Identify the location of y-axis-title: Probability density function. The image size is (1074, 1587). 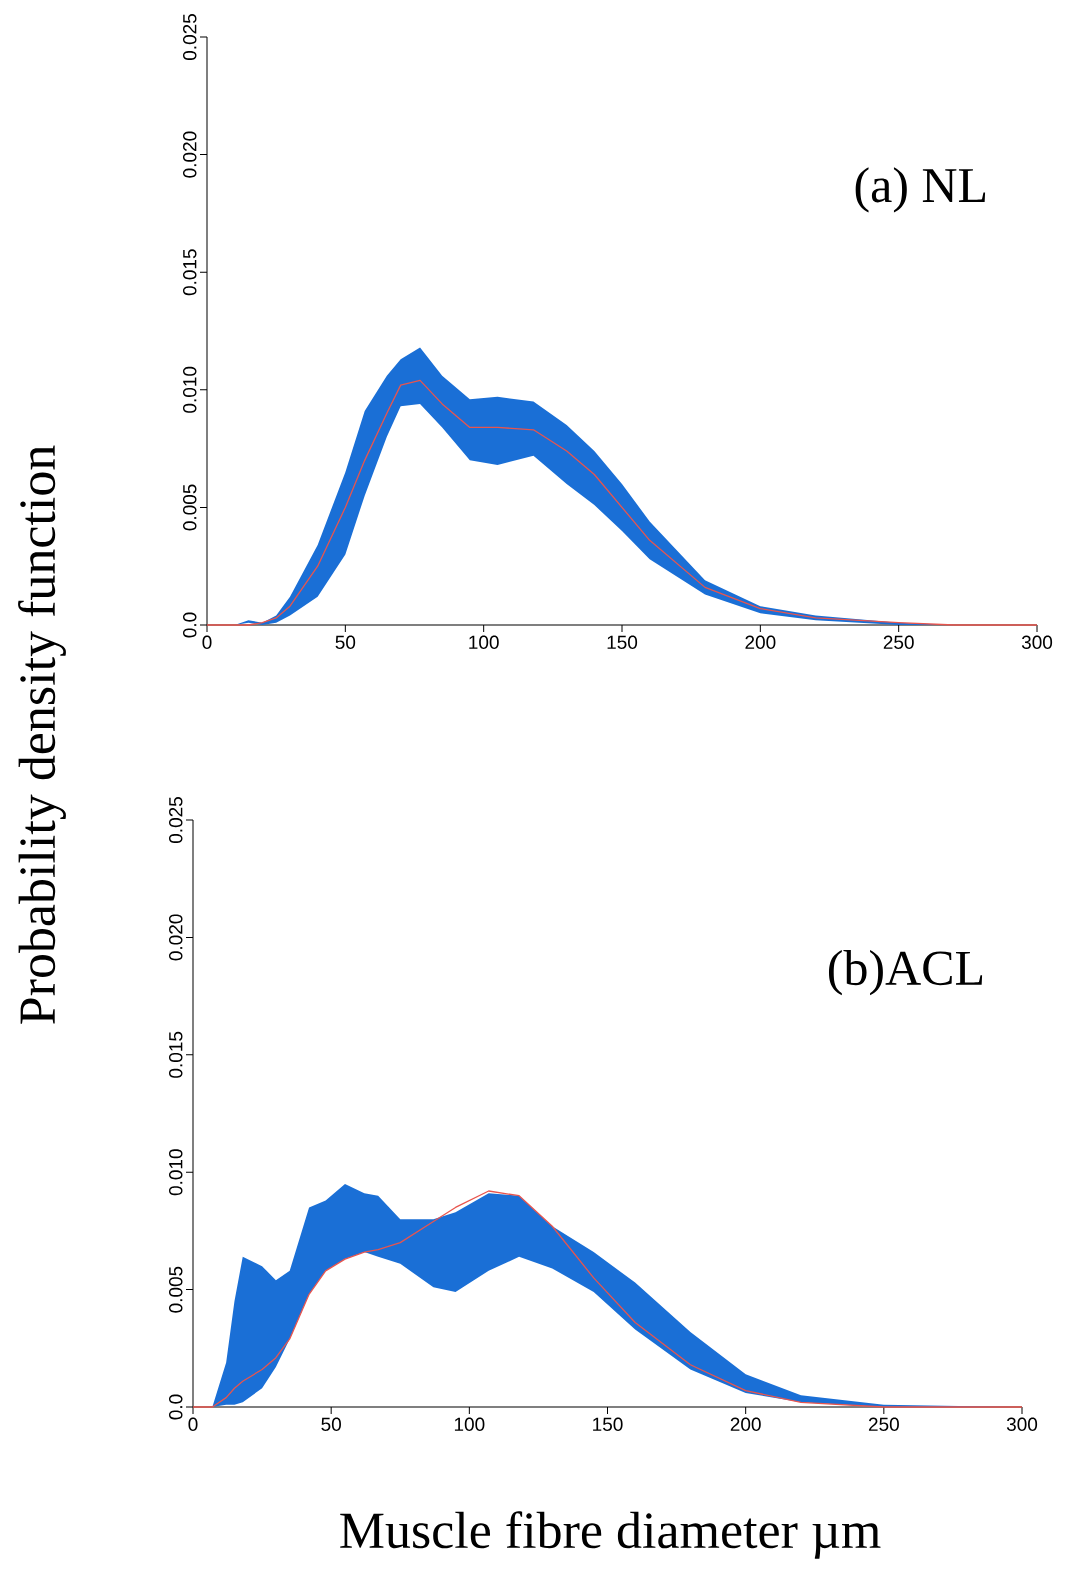
(42, 734).